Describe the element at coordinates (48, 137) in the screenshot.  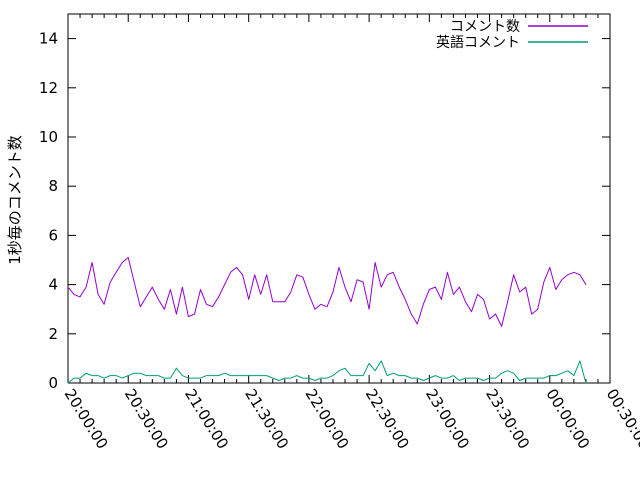
I see `y-tick-label: 10` at that location.